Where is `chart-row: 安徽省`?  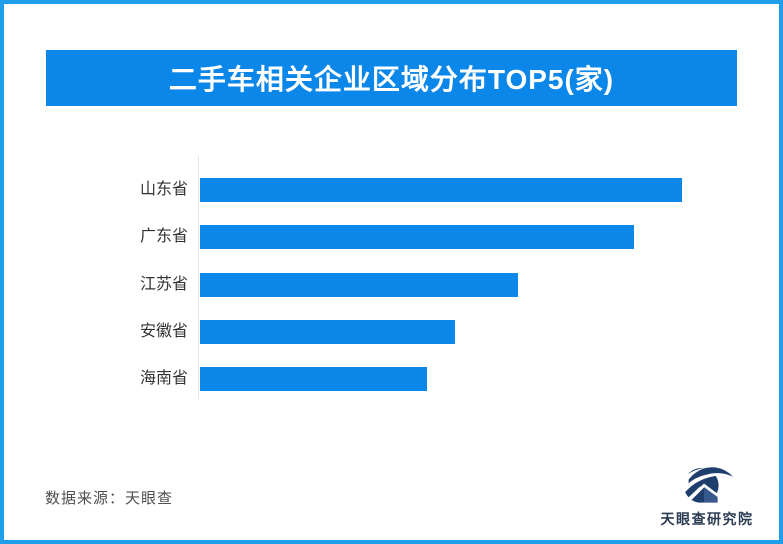 chart-row: 安徽省 is located at coordinates (391, 332).